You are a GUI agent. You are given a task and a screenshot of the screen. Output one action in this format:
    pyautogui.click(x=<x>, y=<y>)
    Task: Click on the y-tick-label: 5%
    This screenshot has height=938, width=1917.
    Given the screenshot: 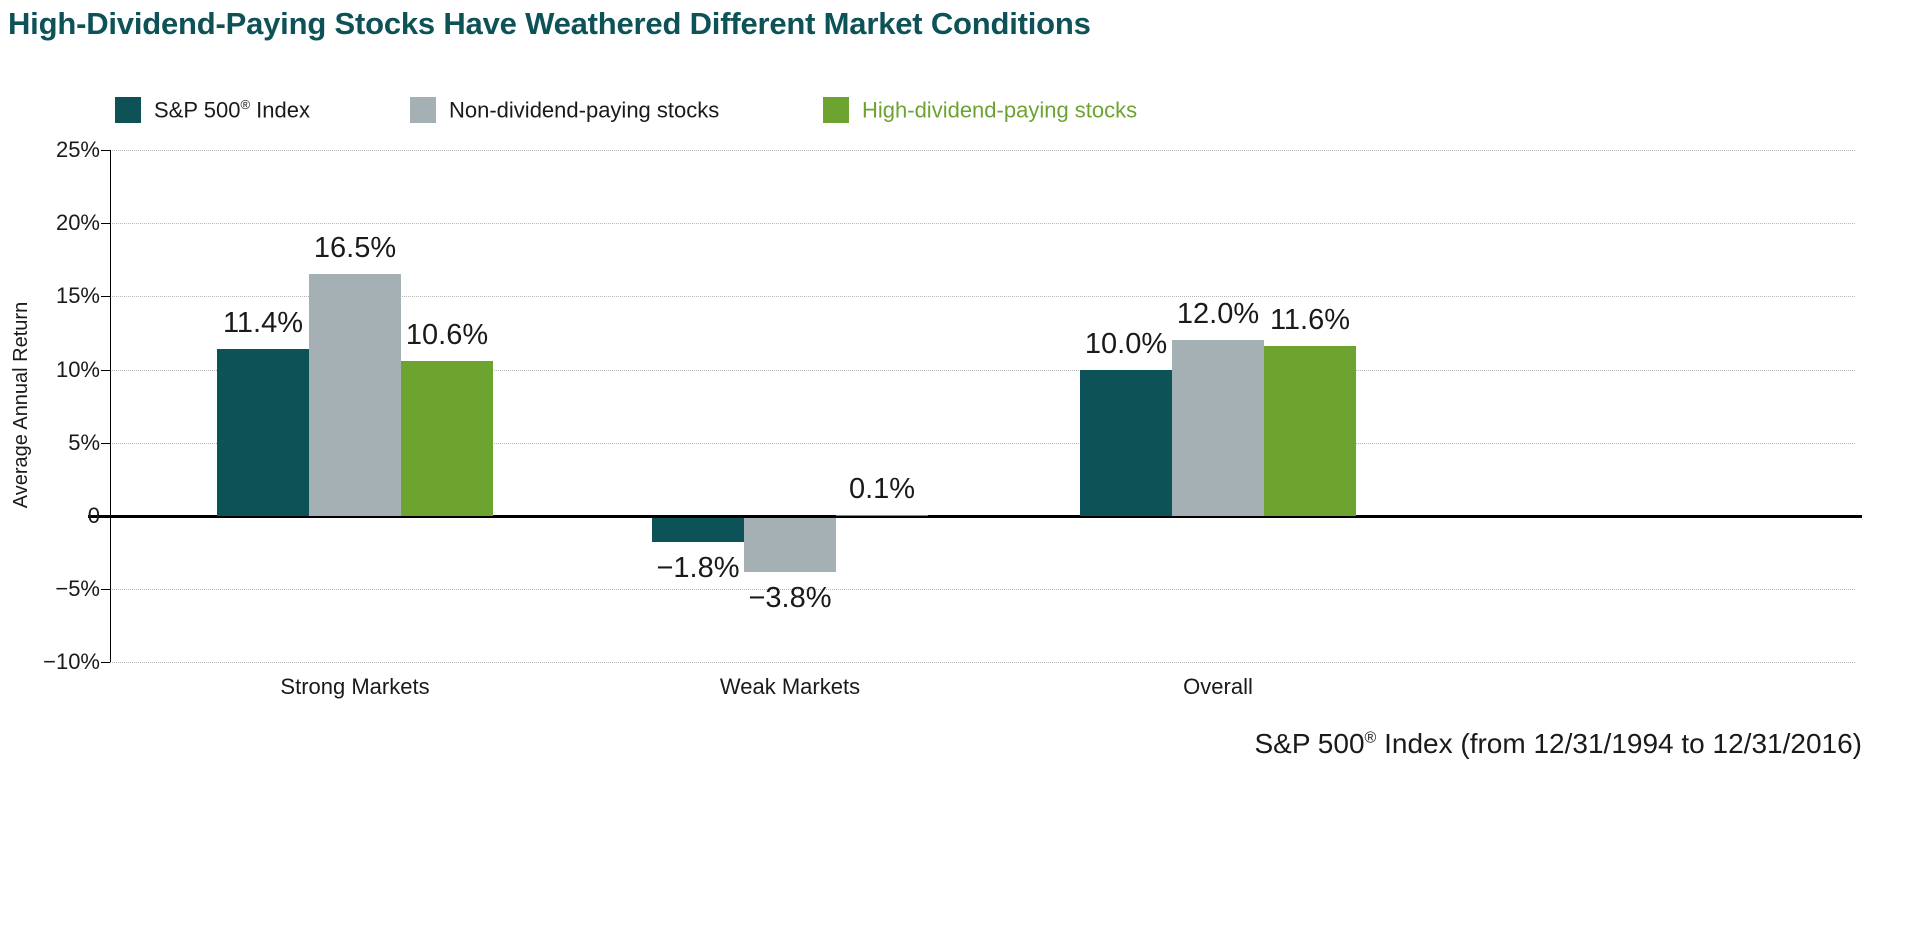 What is the action you would take?
    pyautogui.click(x=84, y=442)
    